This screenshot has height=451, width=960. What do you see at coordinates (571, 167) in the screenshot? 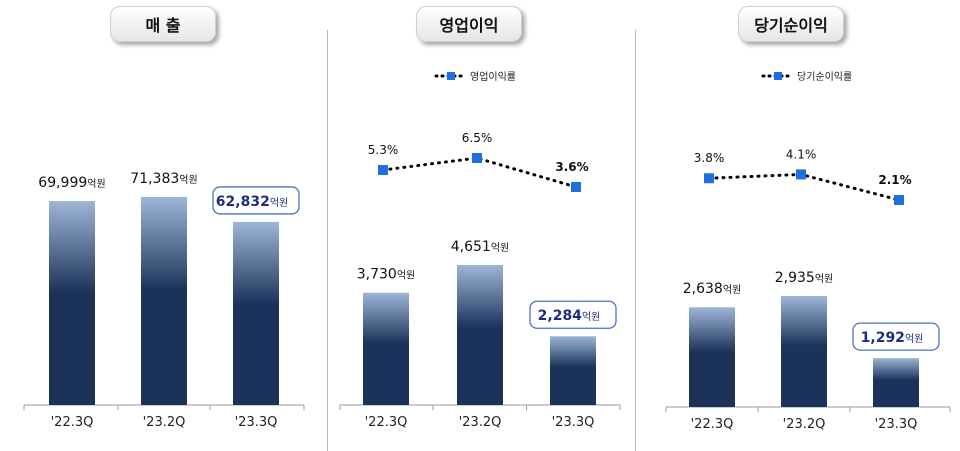
I see `margin-label: 3.6%` at bounding box center [571, 167].